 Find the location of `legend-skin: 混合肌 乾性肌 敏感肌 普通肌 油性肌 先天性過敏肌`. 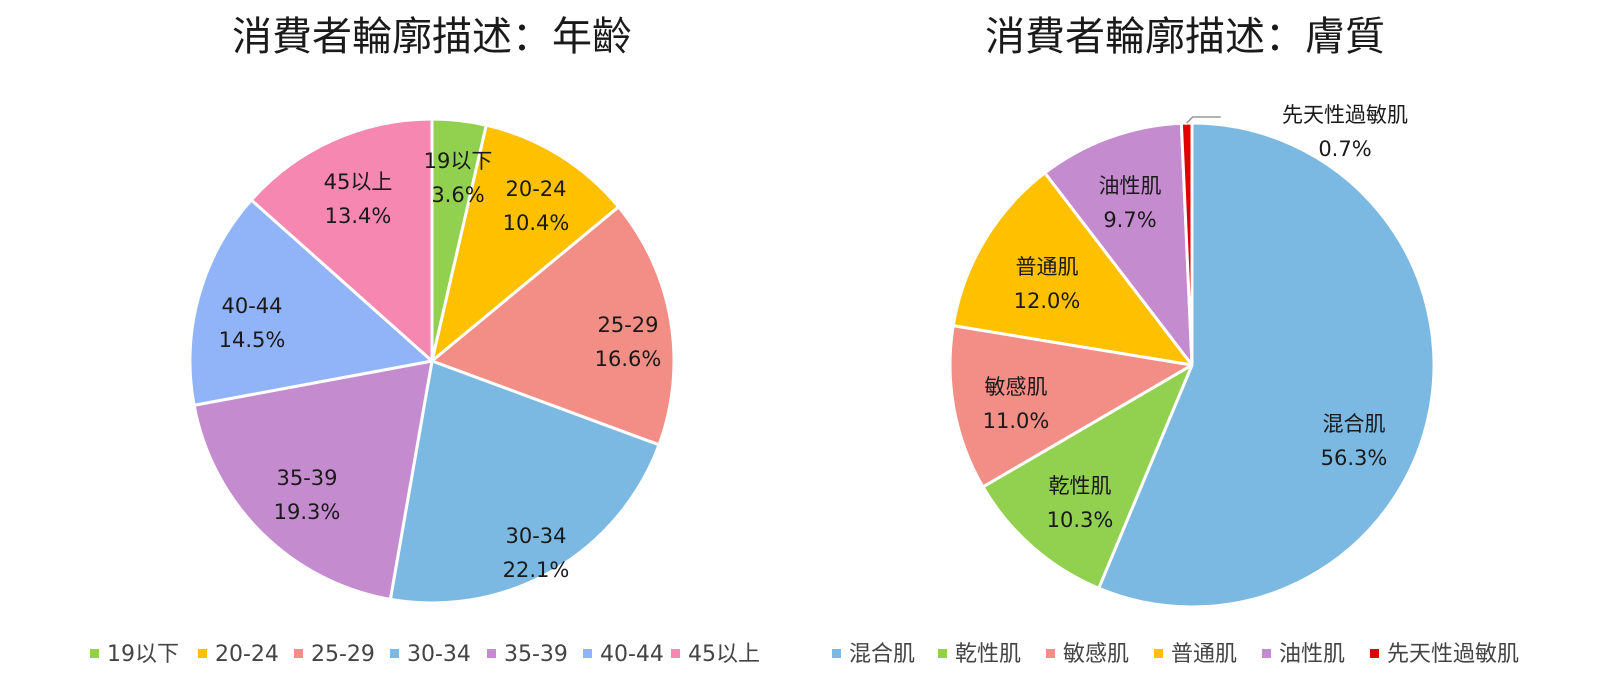

legend-skin: 混合肌 乾性肌 敏感肌 普通肌 油性肌 先天性過敏肌 is located at coordinates (1175, 654).